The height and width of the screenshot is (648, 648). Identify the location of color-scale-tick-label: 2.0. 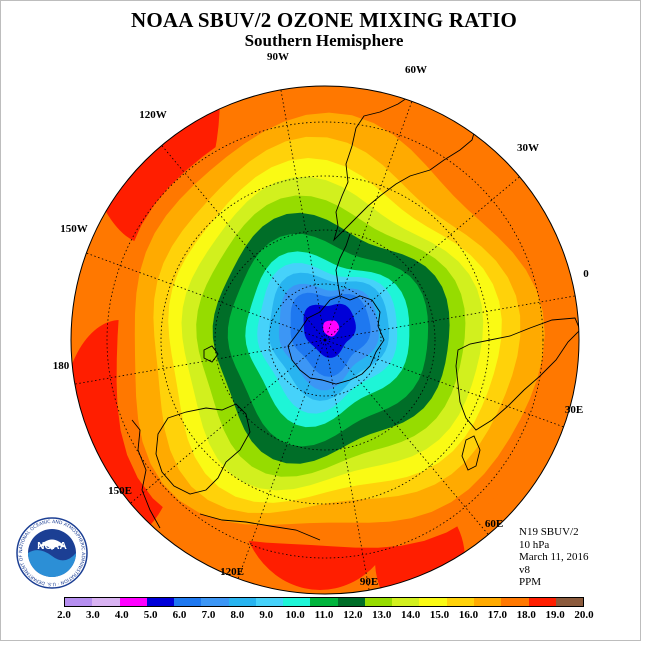
(64, 615).